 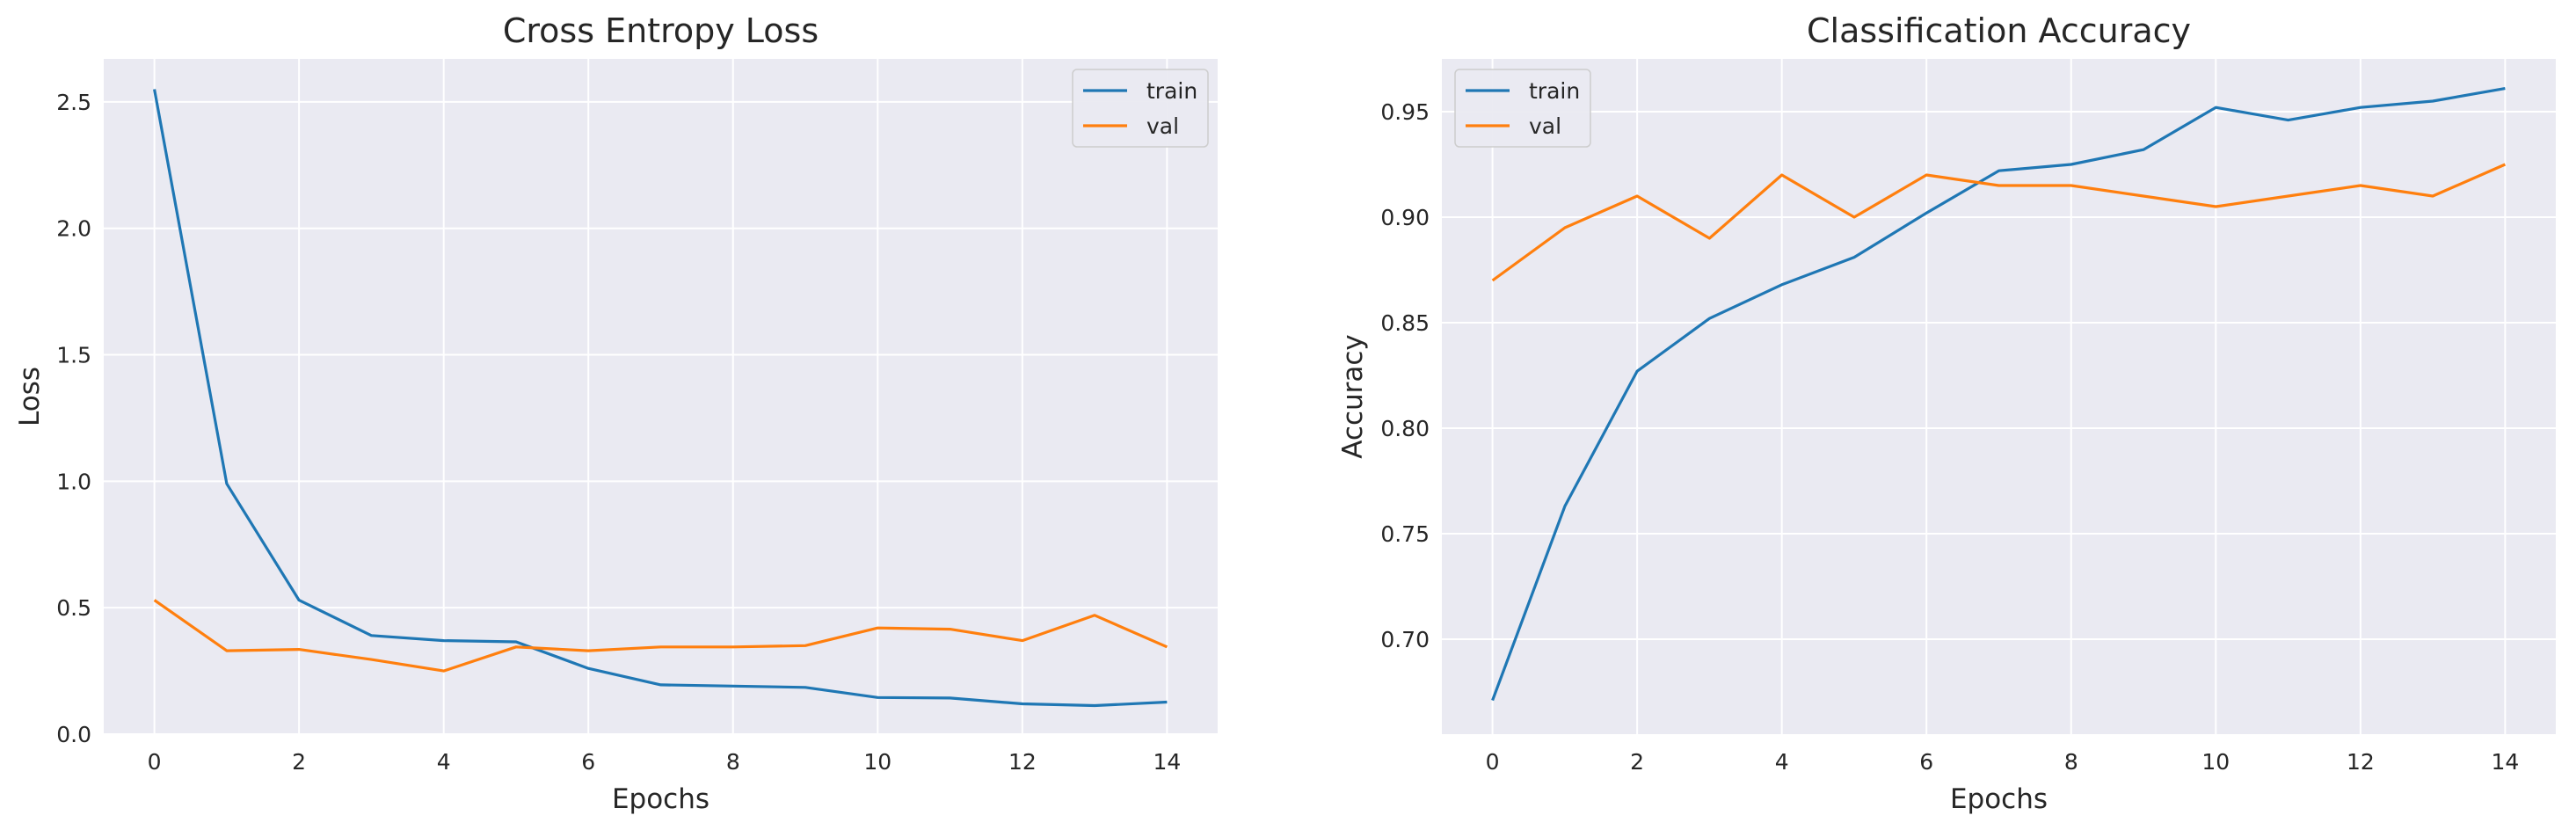 I want to click on y-tick-label: 0.0, so click(x=73, y=734).